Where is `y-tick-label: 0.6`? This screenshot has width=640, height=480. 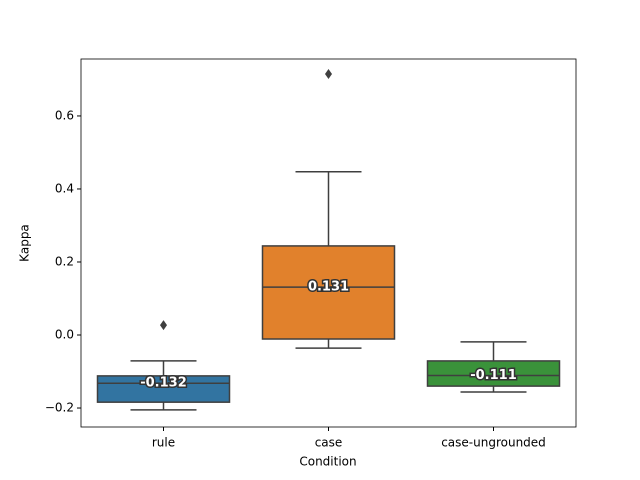
y-tick-label: 0.6 is located at coordinates (64, 115).